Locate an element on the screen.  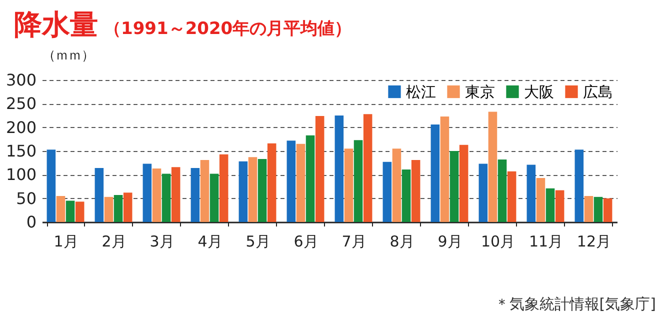
x-tick-label: 7月 is located at coordinates (354, 241).